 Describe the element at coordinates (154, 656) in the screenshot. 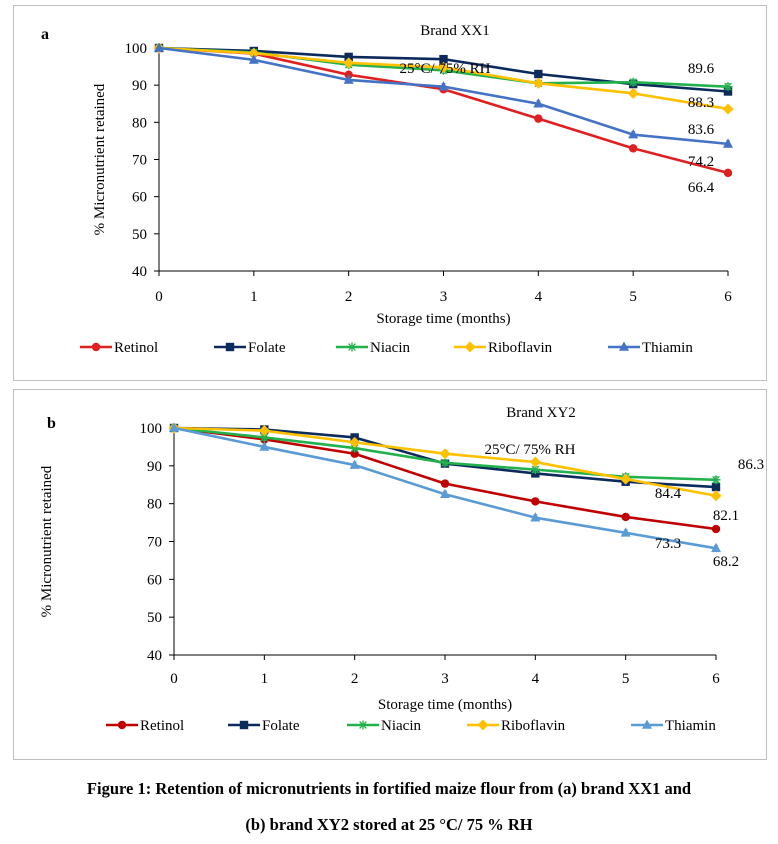

I see `y-tick-label-b: 40` at that location.